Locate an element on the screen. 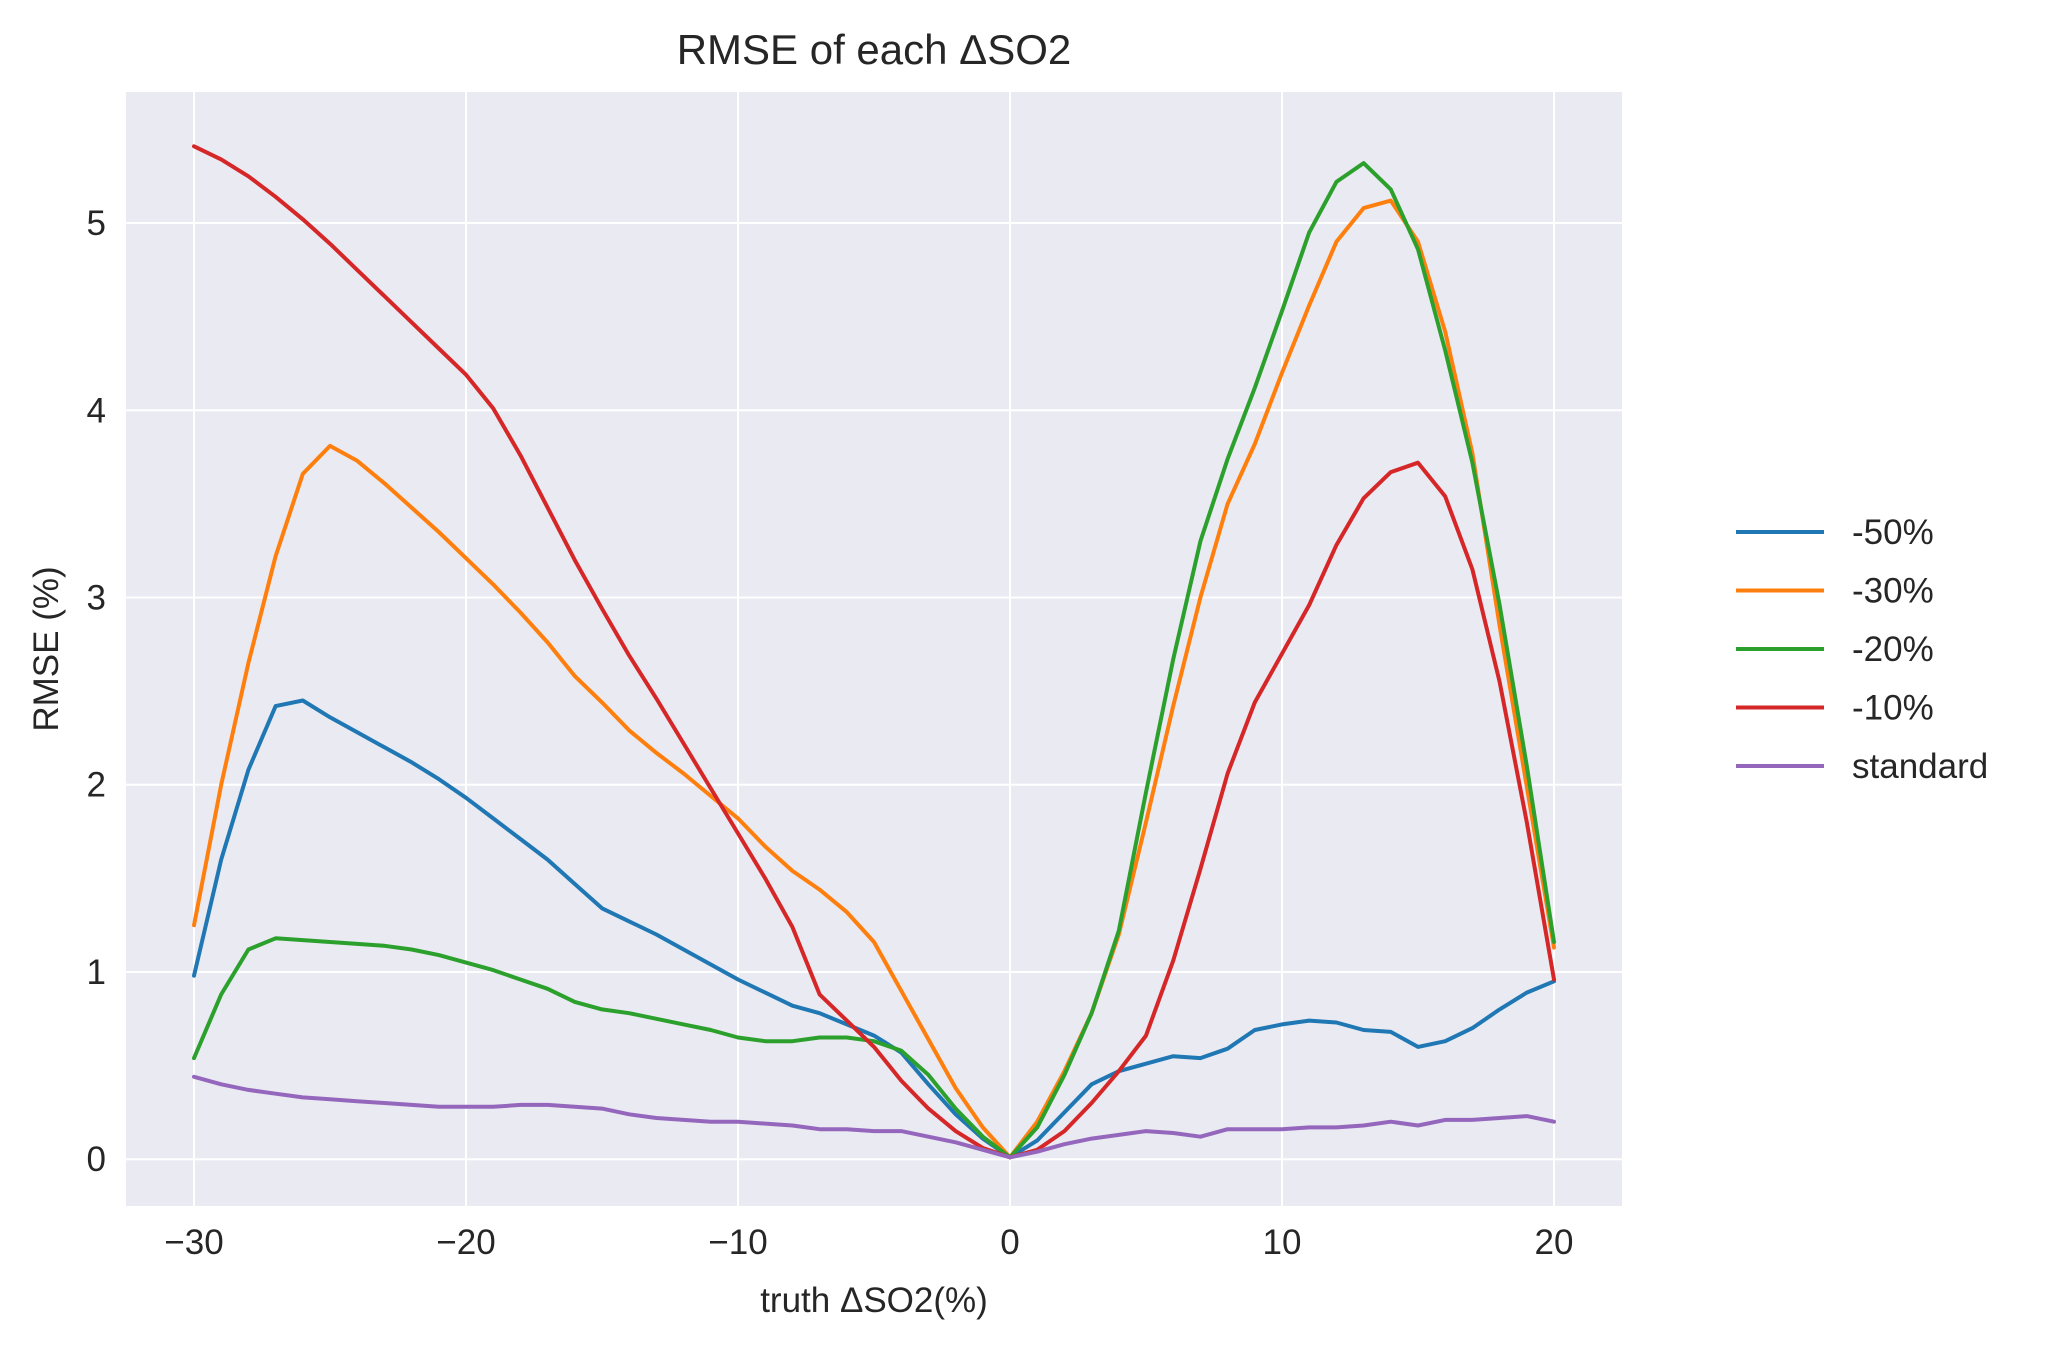  y-tick-label: 2 is located at coordinates (96, 785).